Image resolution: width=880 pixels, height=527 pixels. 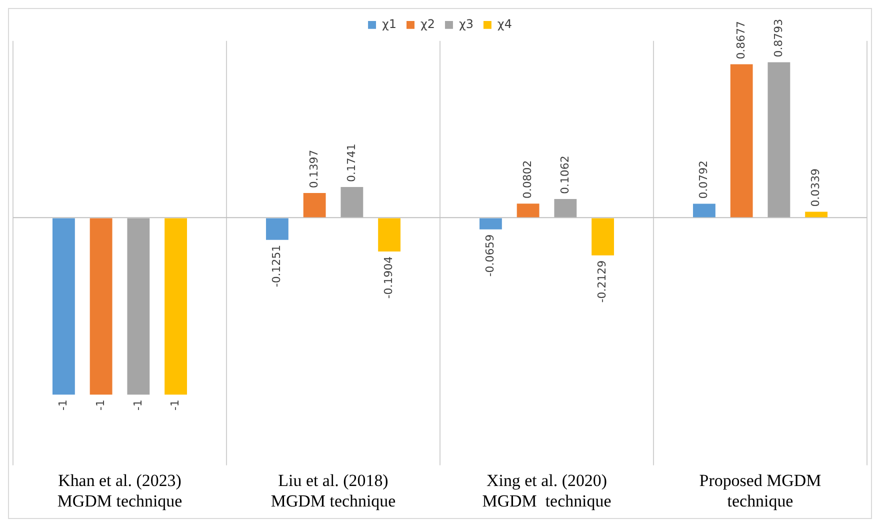 What do you see at coordinates (504, 24) in the screenshot?
I see `legend-label: χ4` at bounding box center [504, 24].